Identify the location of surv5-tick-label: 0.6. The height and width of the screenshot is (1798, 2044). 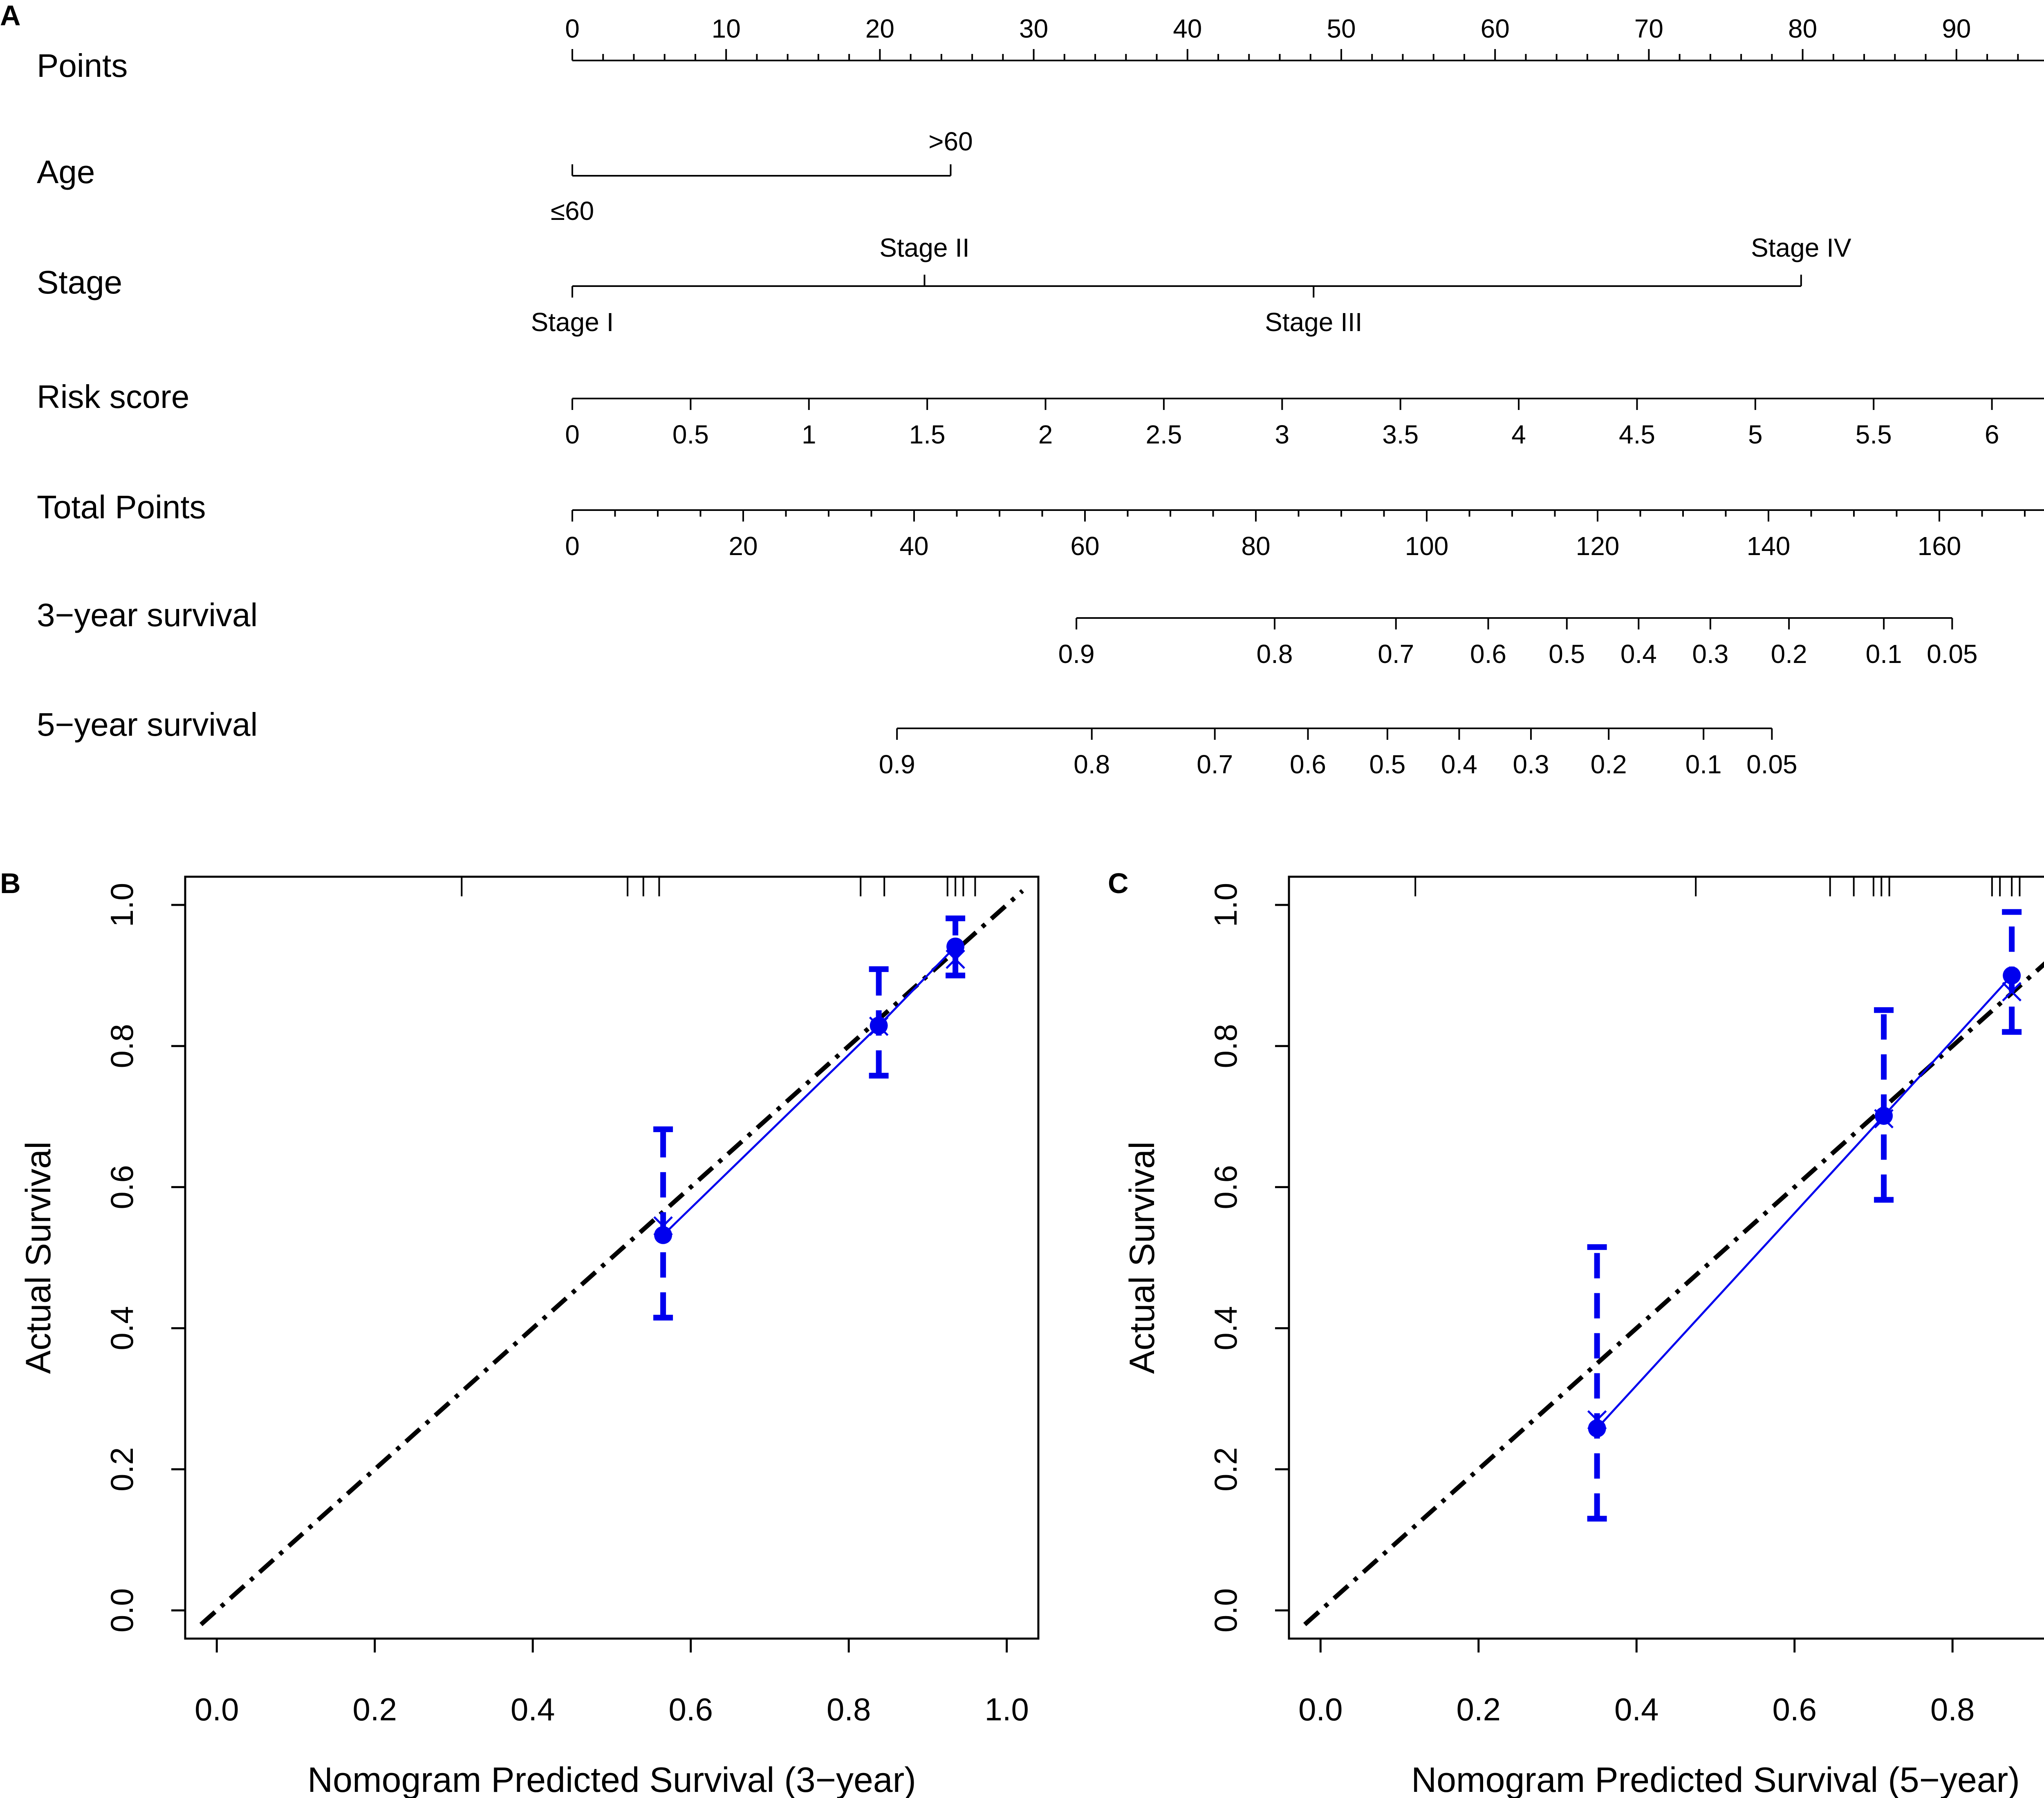
(1308, 764).